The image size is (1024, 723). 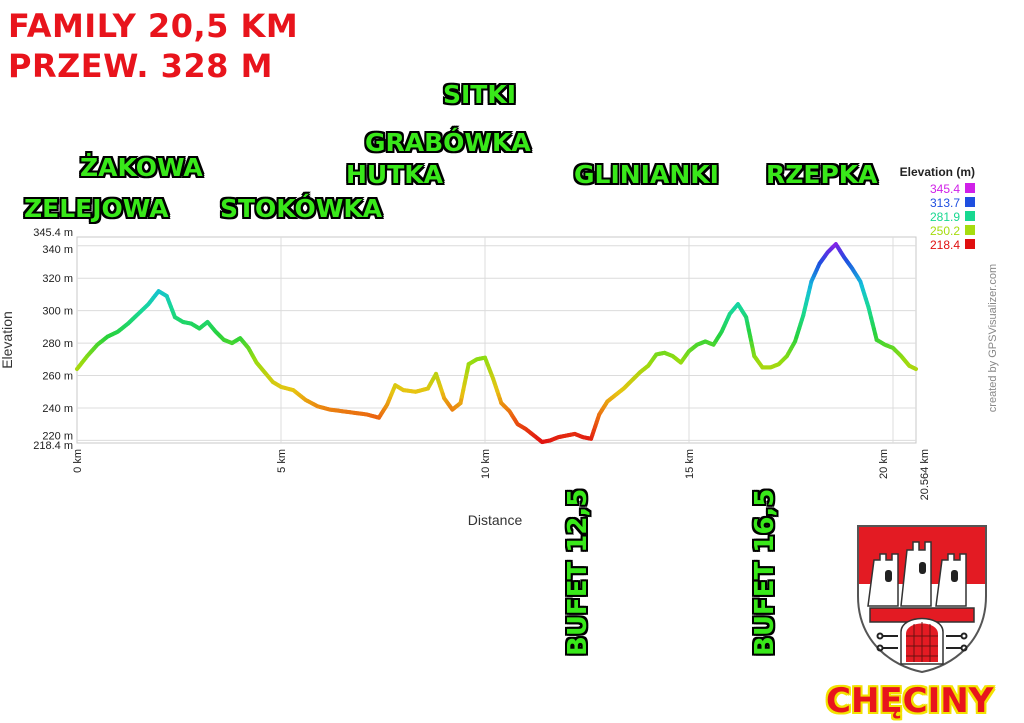 I want to click on x-axis-label: Distance, so click(x=495, y=520).